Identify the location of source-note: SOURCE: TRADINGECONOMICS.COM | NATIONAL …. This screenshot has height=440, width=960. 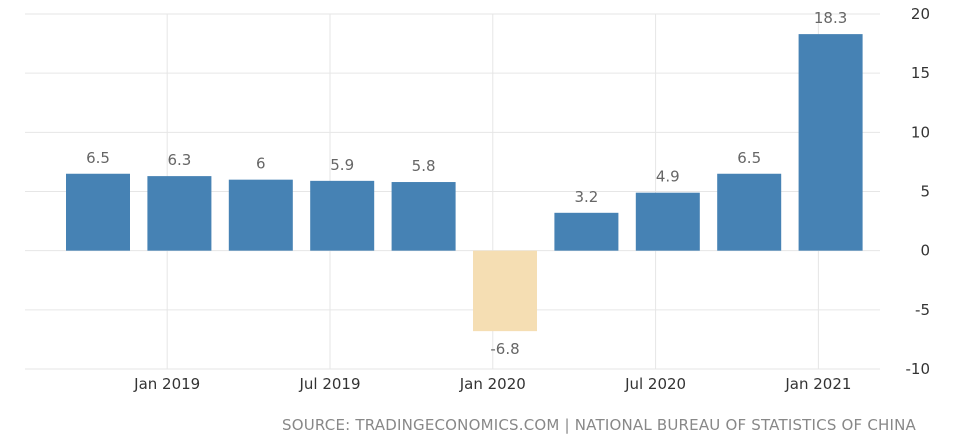
(599, 425).